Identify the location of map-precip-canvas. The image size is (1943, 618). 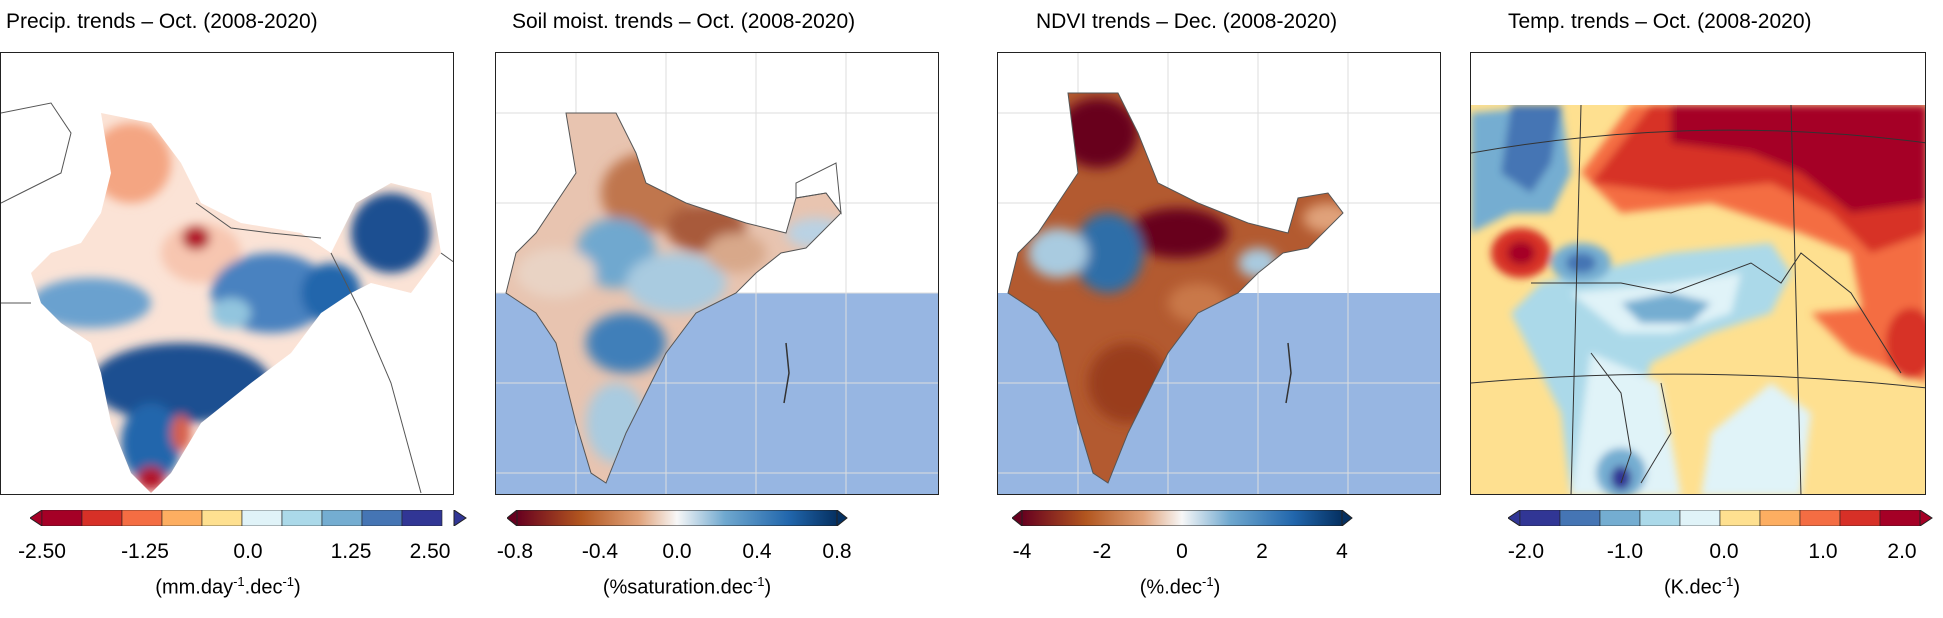
(227, 298).